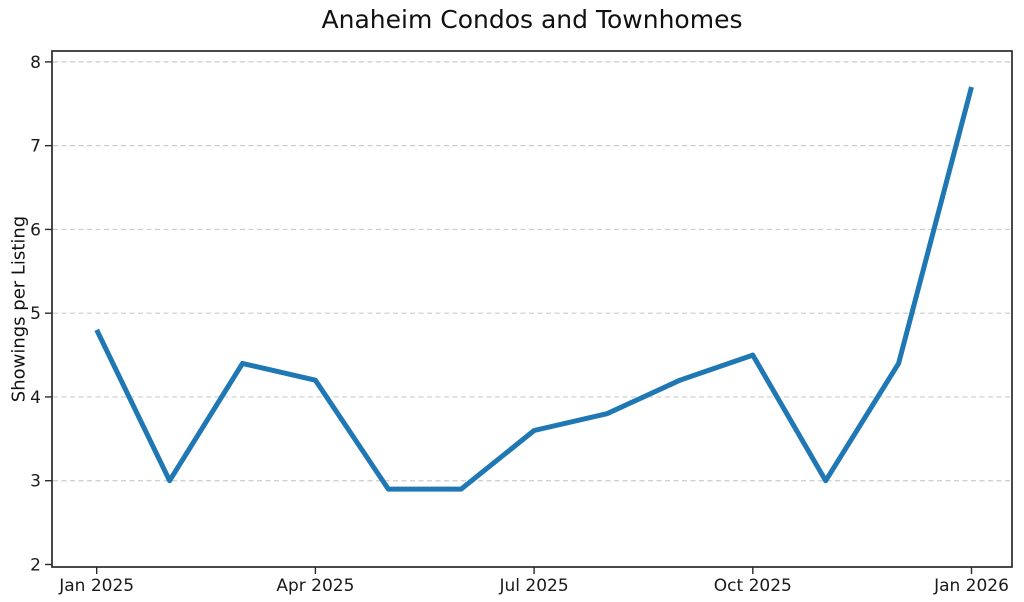 This screenshot has height=602, width=1024. What do you see at coordinates (35, 230) in the screenshot?
I see `y-tick-label: 6` at bounding box center [35, 230].